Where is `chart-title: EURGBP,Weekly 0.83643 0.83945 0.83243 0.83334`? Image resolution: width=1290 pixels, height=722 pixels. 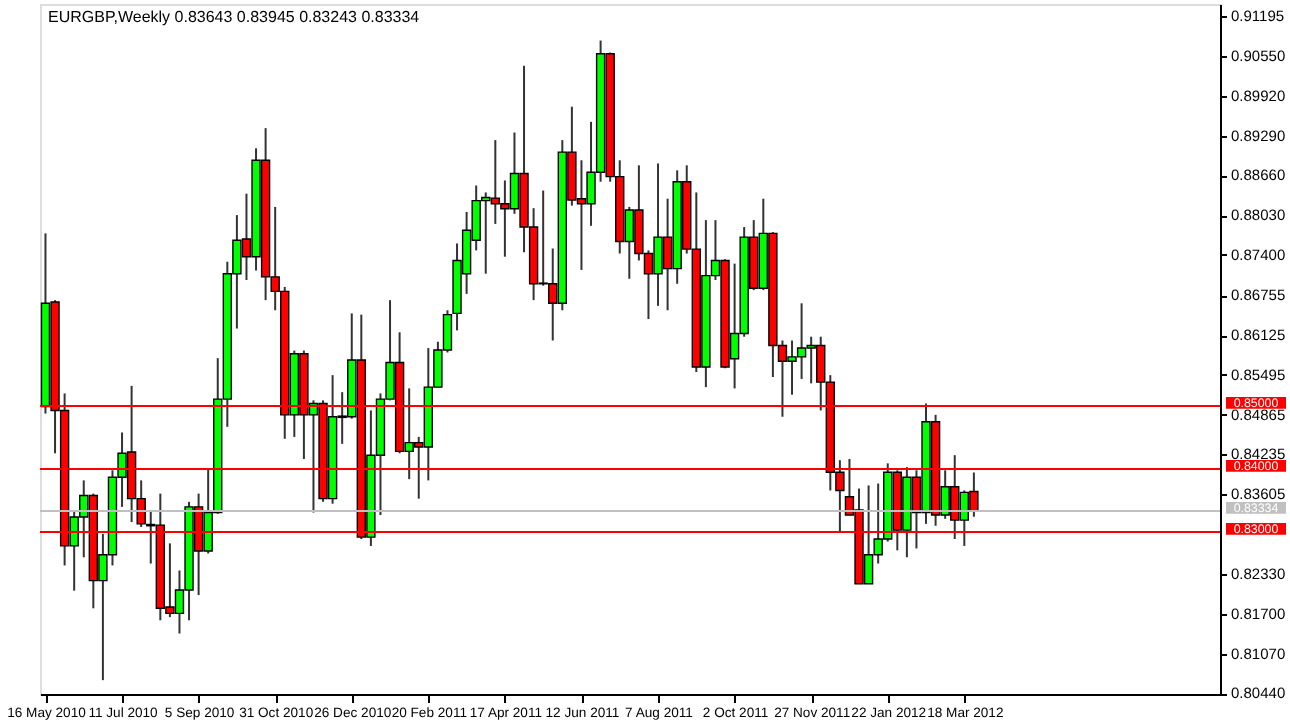 chart-title: EURGBP,Weekly 0.83643 0.83945 0.83243 0.83334 is located at coordinates (234, 17).